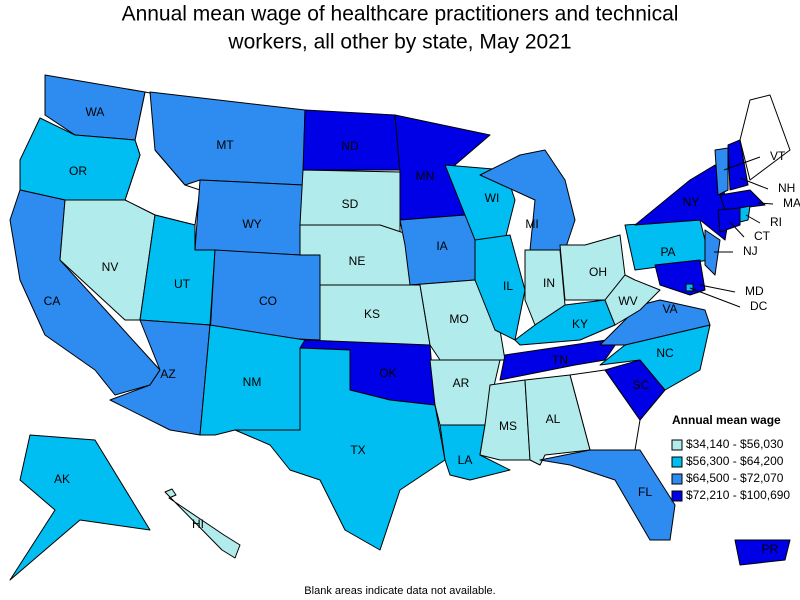  What do you see at coordinates (776, 222) in the screenshot?
I see `state-label: RI` at bounding box center [776, 222].